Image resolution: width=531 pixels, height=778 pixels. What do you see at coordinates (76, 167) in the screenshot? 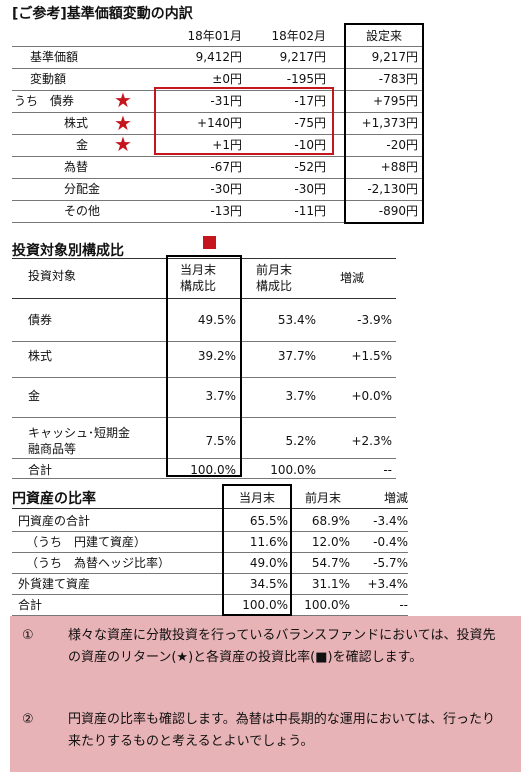
I see `s1-row-label: 為替` at bounding box center [76, 167].